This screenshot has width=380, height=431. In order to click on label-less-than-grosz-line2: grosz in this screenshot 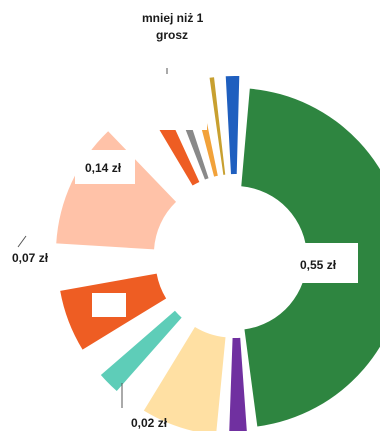, I will do `click(172, 35)`.